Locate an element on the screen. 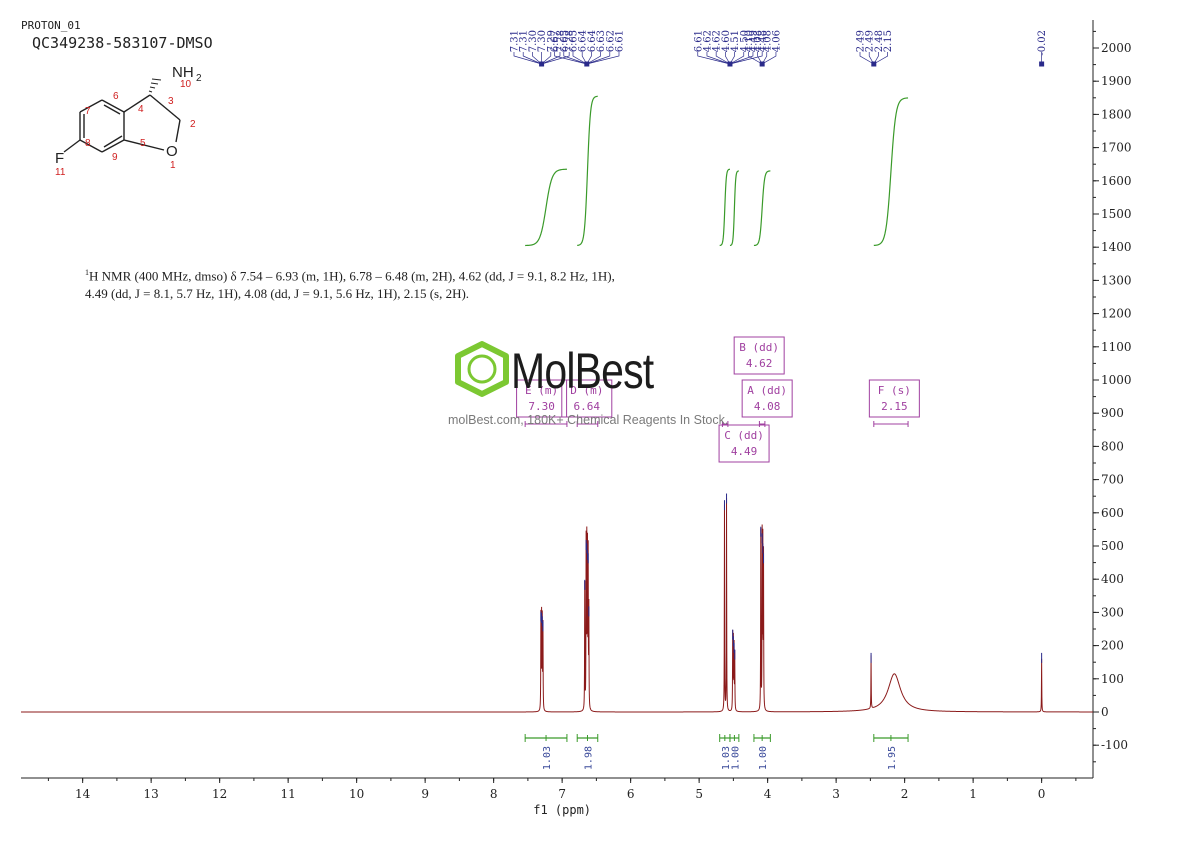 Image resolution: width=1190 pixels, height=841 pixels. y-tick-label: 2000 is located at coordinates (1116, 48).